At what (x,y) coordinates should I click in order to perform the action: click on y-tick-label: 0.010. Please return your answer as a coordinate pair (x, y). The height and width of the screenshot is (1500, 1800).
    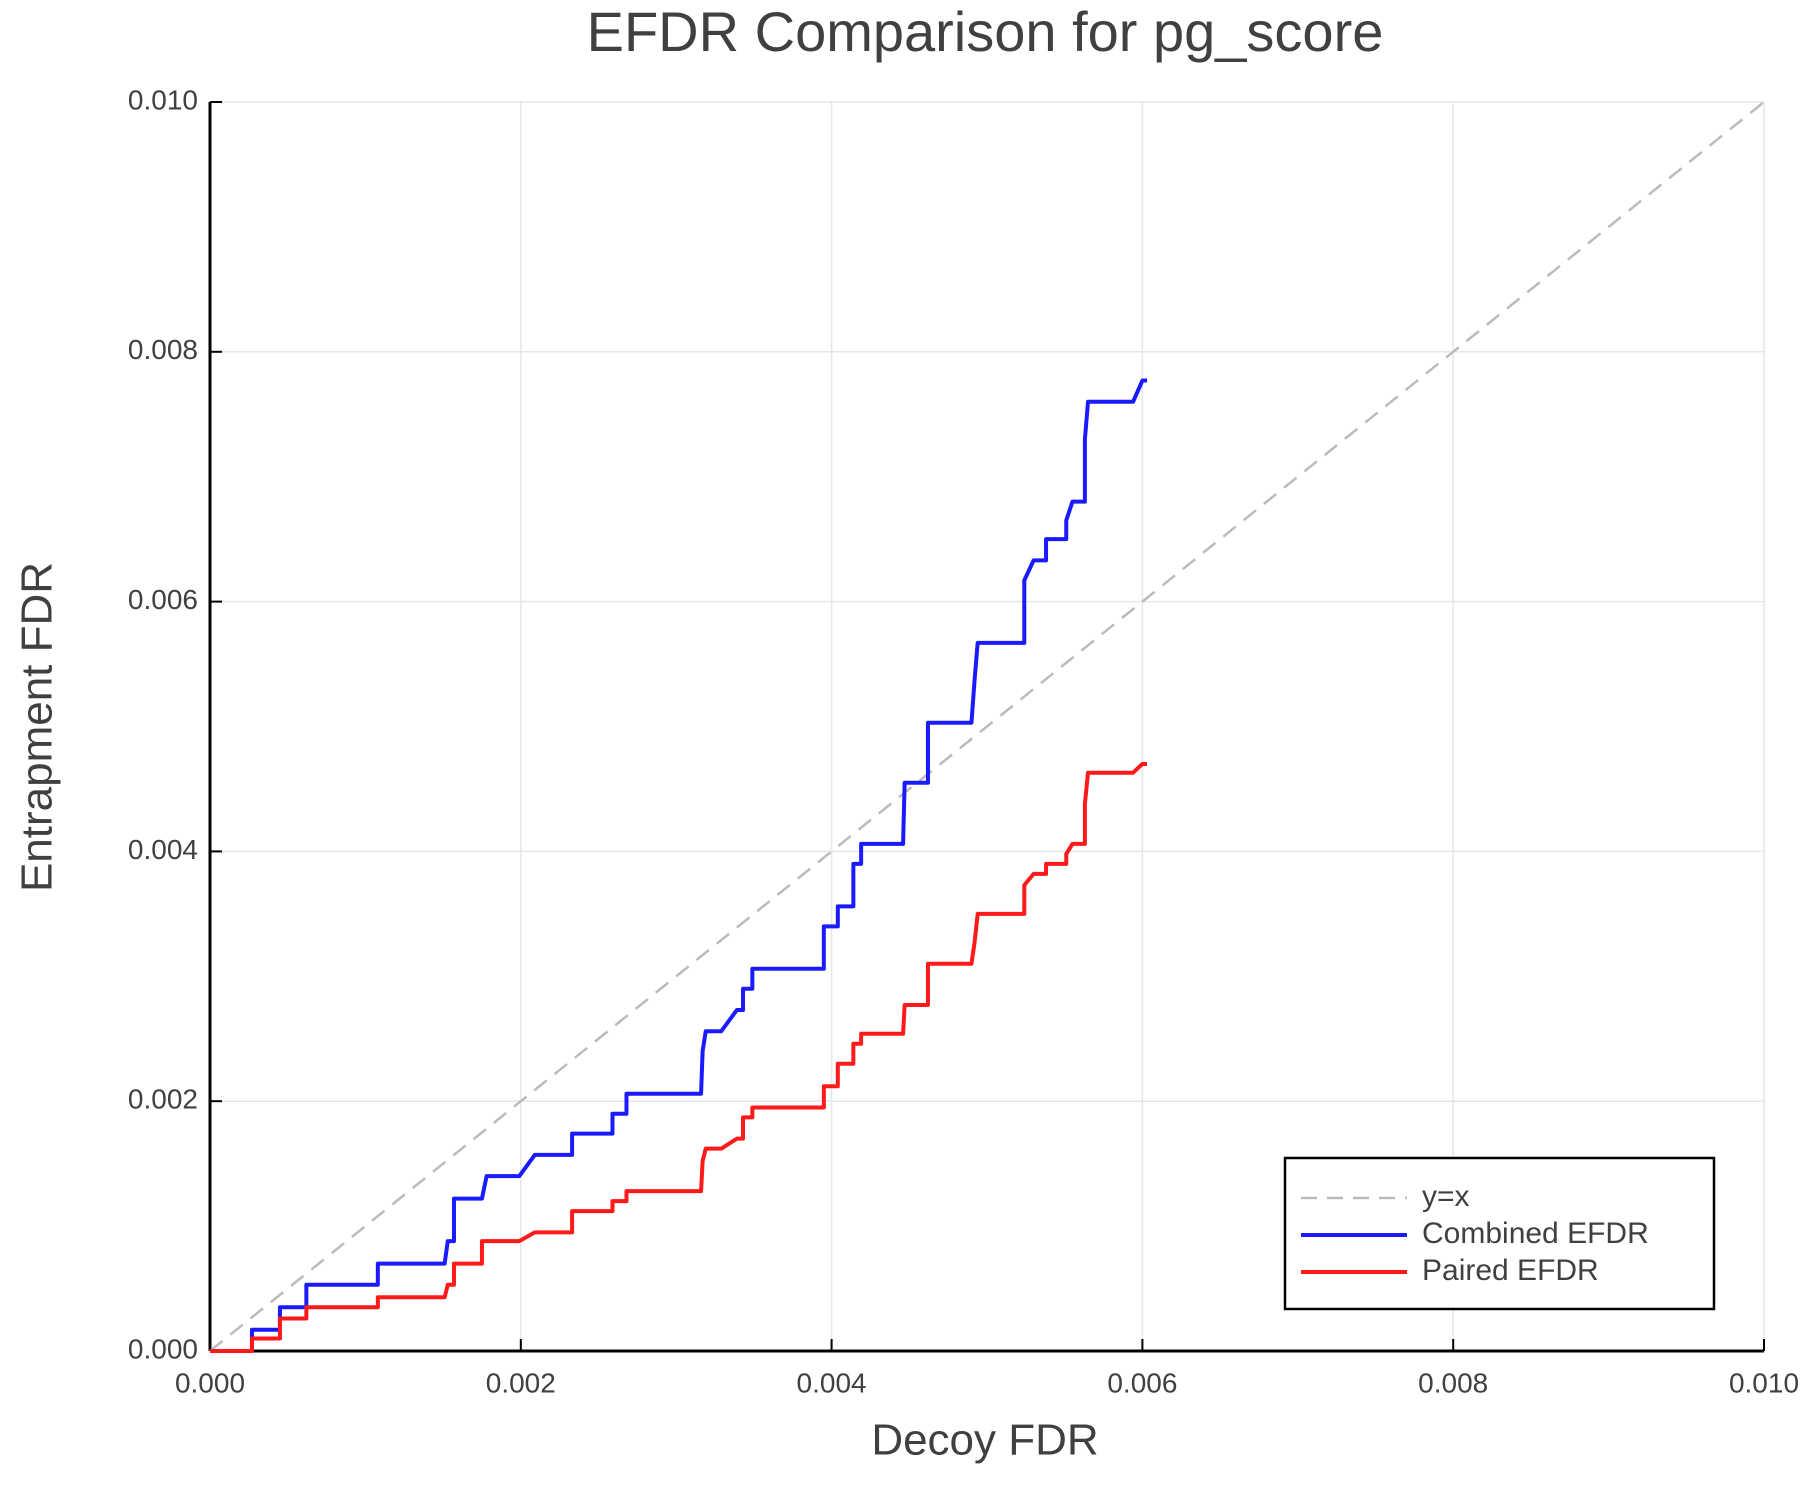
    Looking at the image, I should click on (163, 99).